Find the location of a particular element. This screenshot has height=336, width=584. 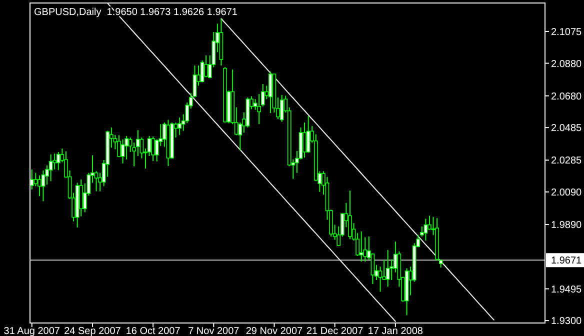

y-tick-label: 2.0680 is located at coordinates (566, 96).